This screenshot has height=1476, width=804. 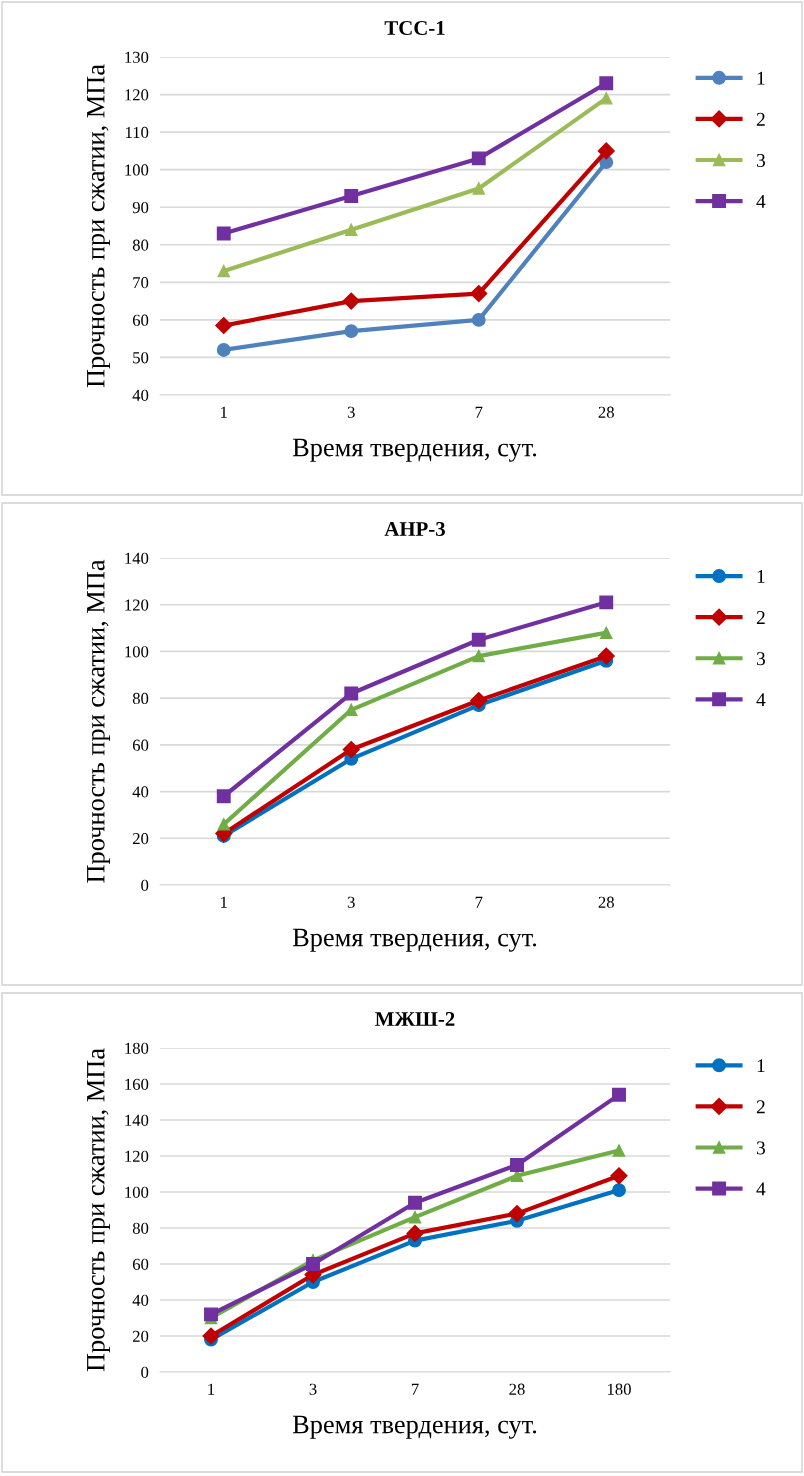 What do you see at coordinates (141, 283) in the screenshot?
I see `y-tick-label: 70` at bounding box center [141, 283].